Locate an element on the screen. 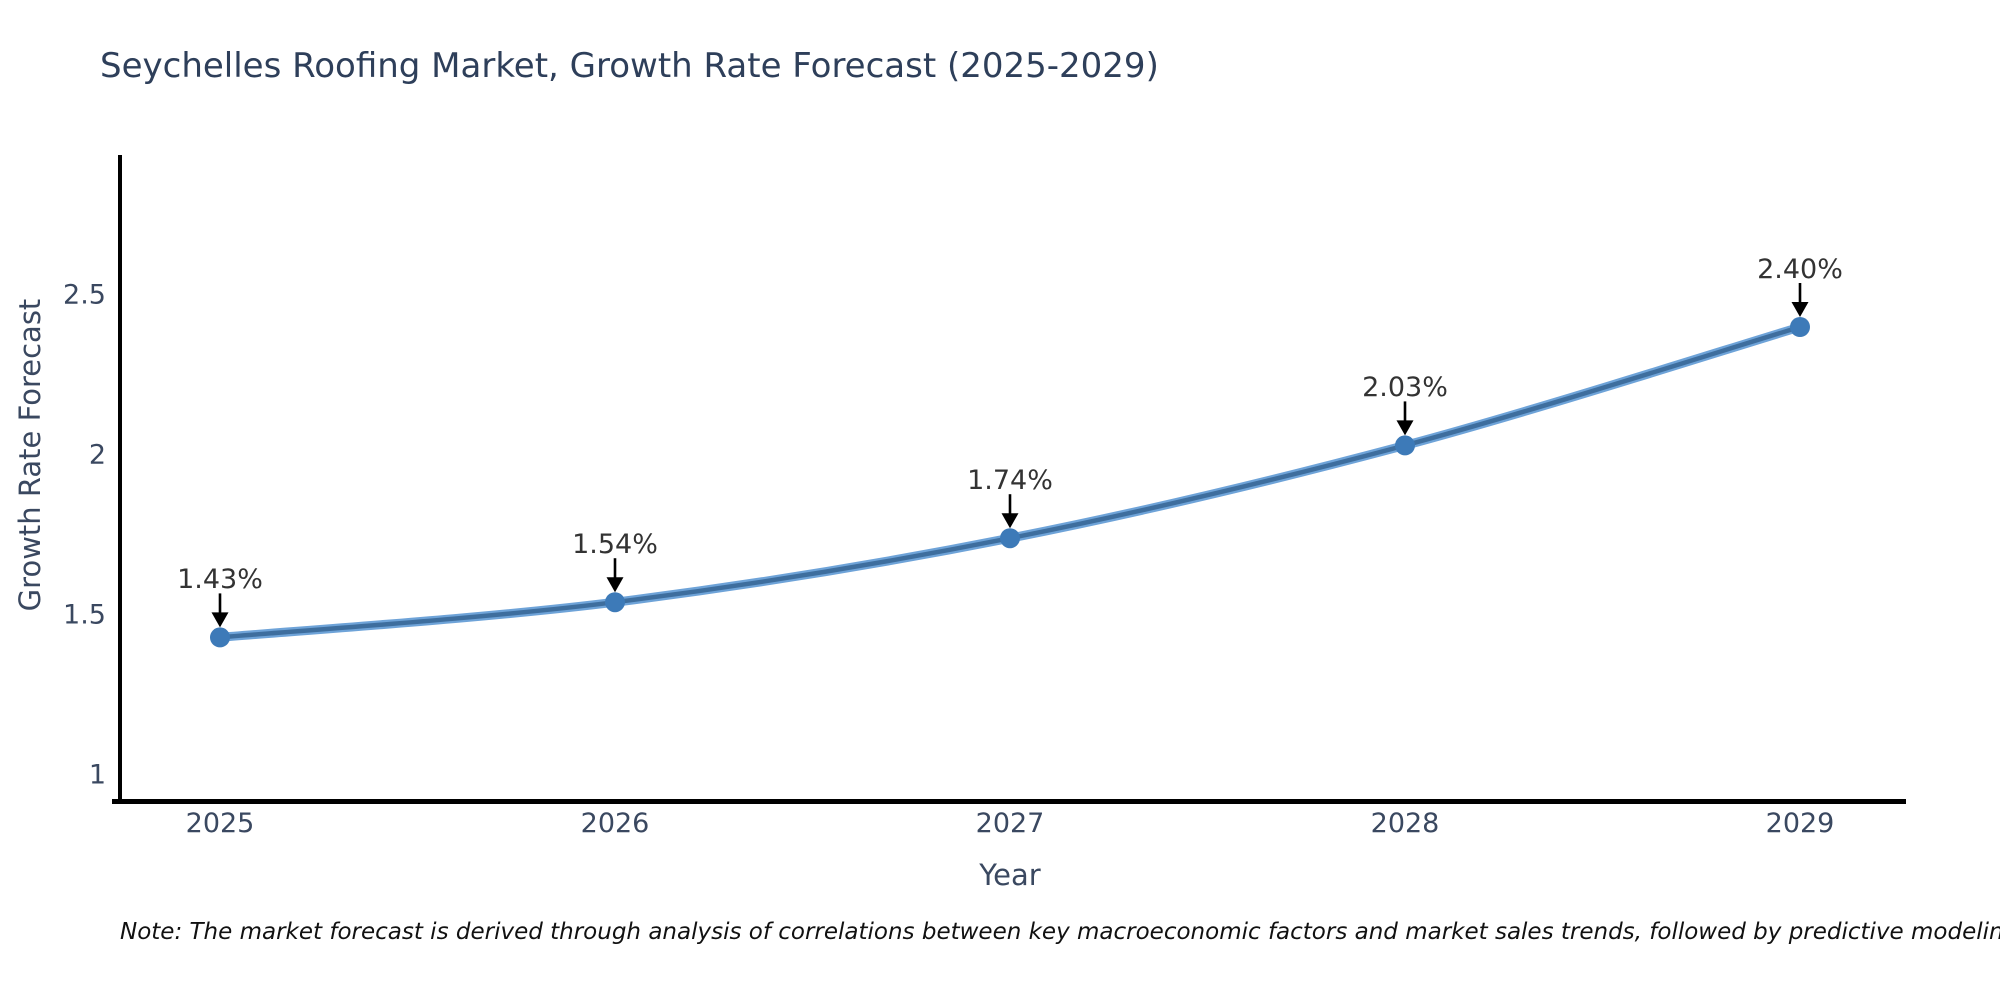 The height and width of the screenshot is (1000, 2000). data-point-2026 is located at coordinates (615, 602).